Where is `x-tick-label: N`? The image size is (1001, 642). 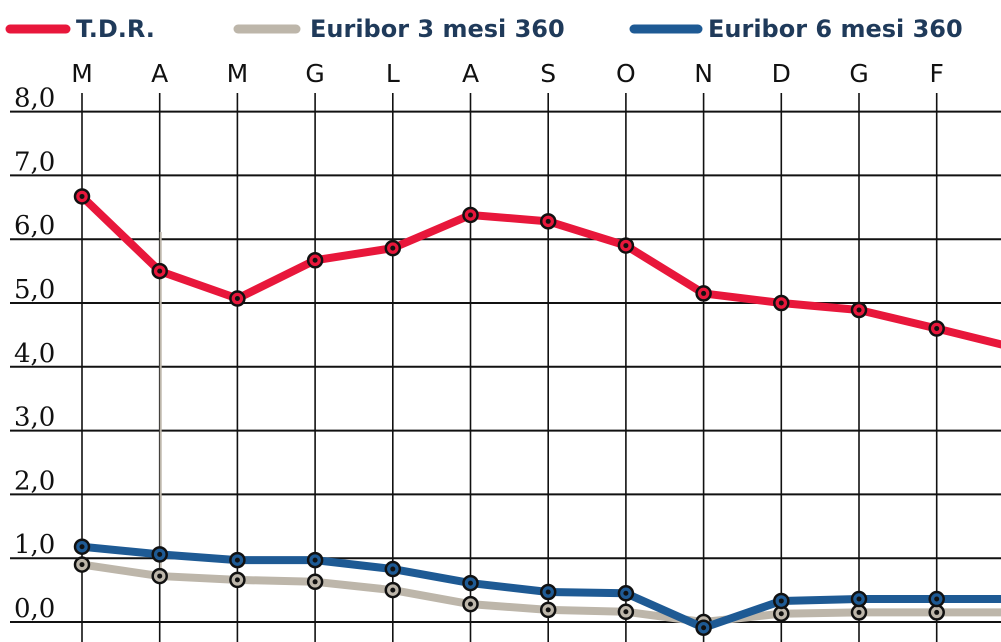
x-tick-label: N is located at coordinates (703, 73).